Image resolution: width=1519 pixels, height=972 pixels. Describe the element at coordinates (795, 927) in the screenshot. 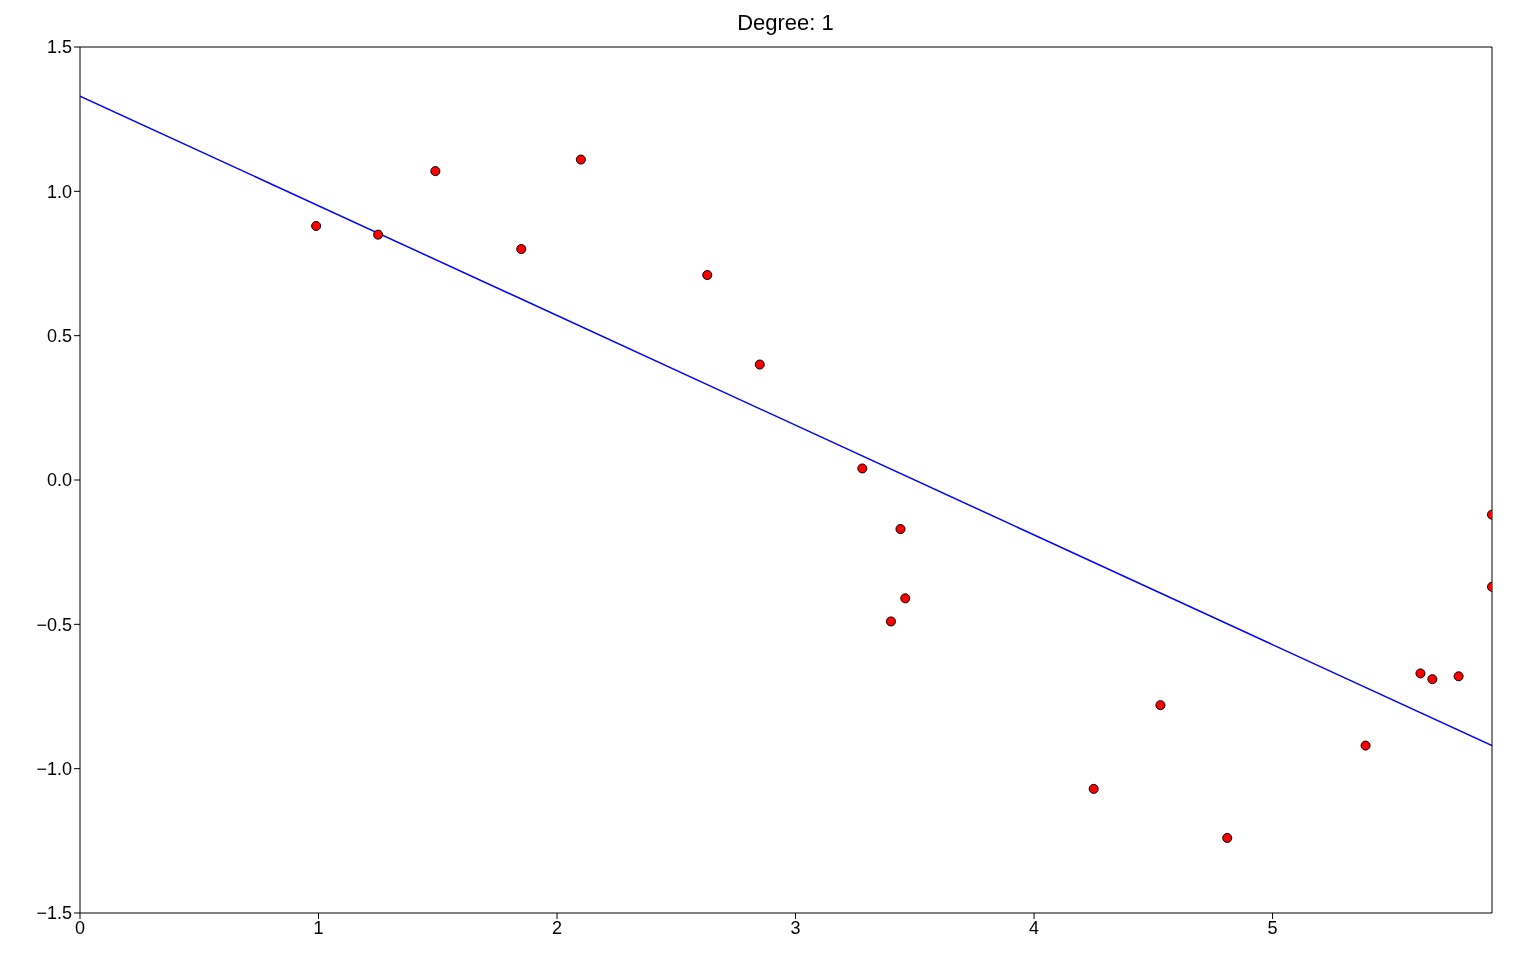

I see `x-tick-label: 3` at that location.